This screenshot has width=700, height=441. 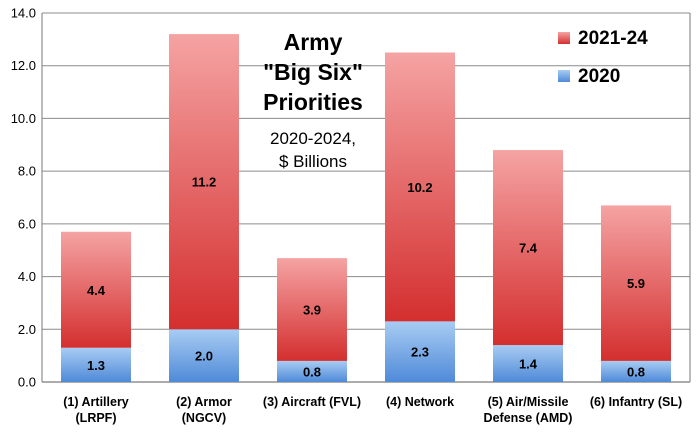 I want to click on x-category-label: (1) Artillery, so click(x=96, y=402).